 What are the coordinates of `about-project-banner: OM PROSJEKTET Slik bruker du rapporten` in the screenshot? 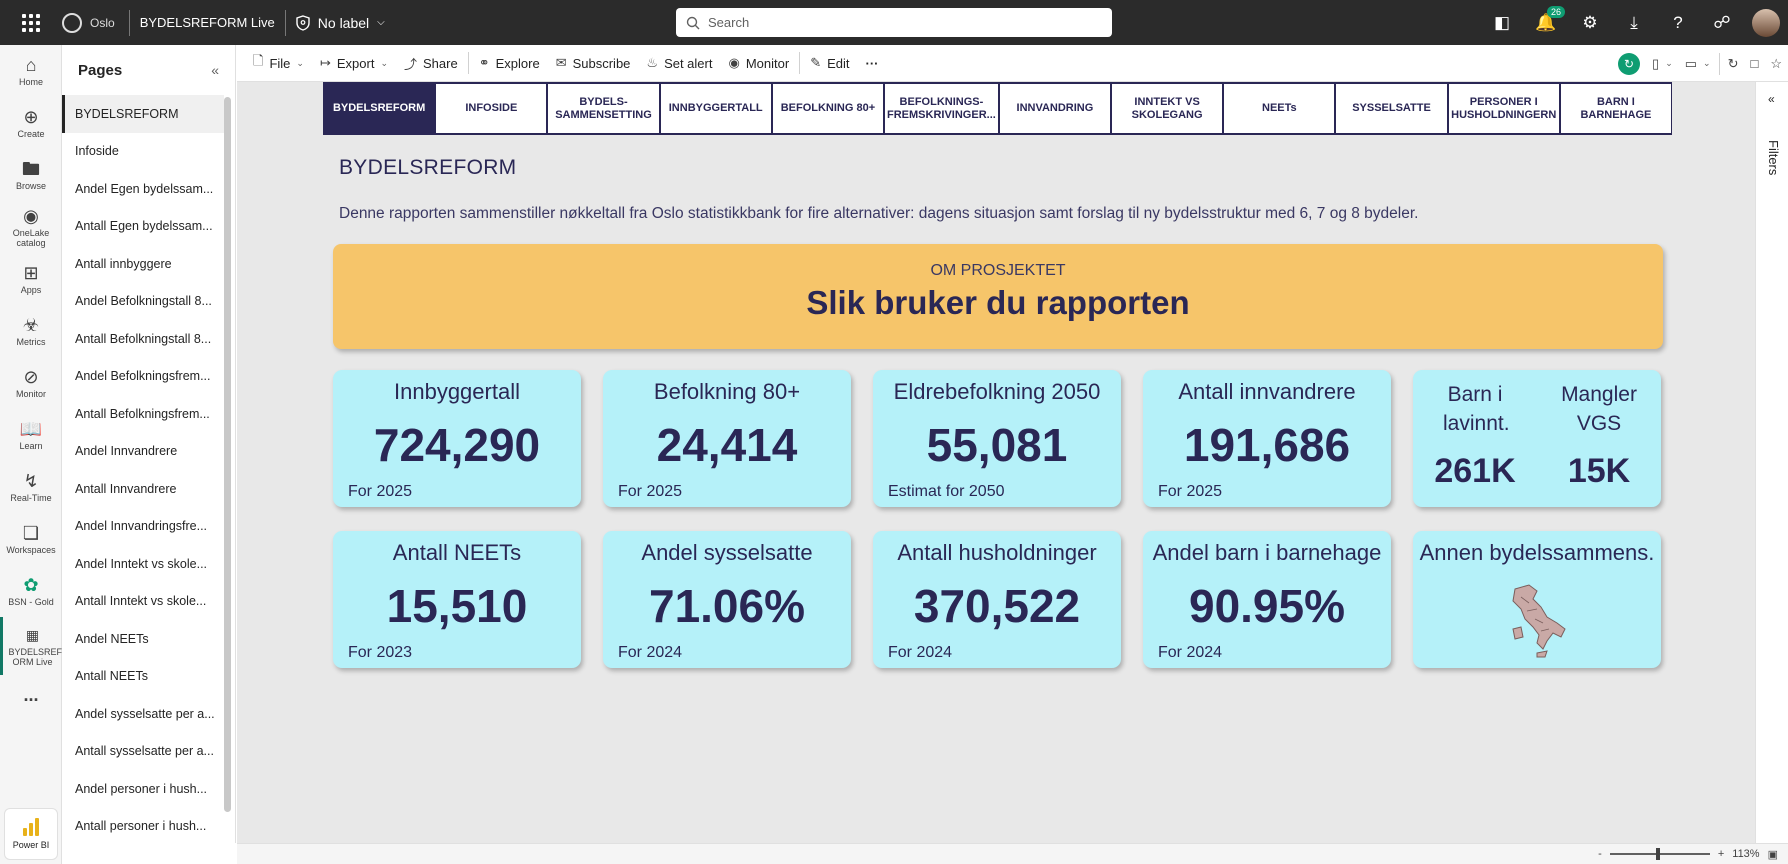 It's located at (998, 296).